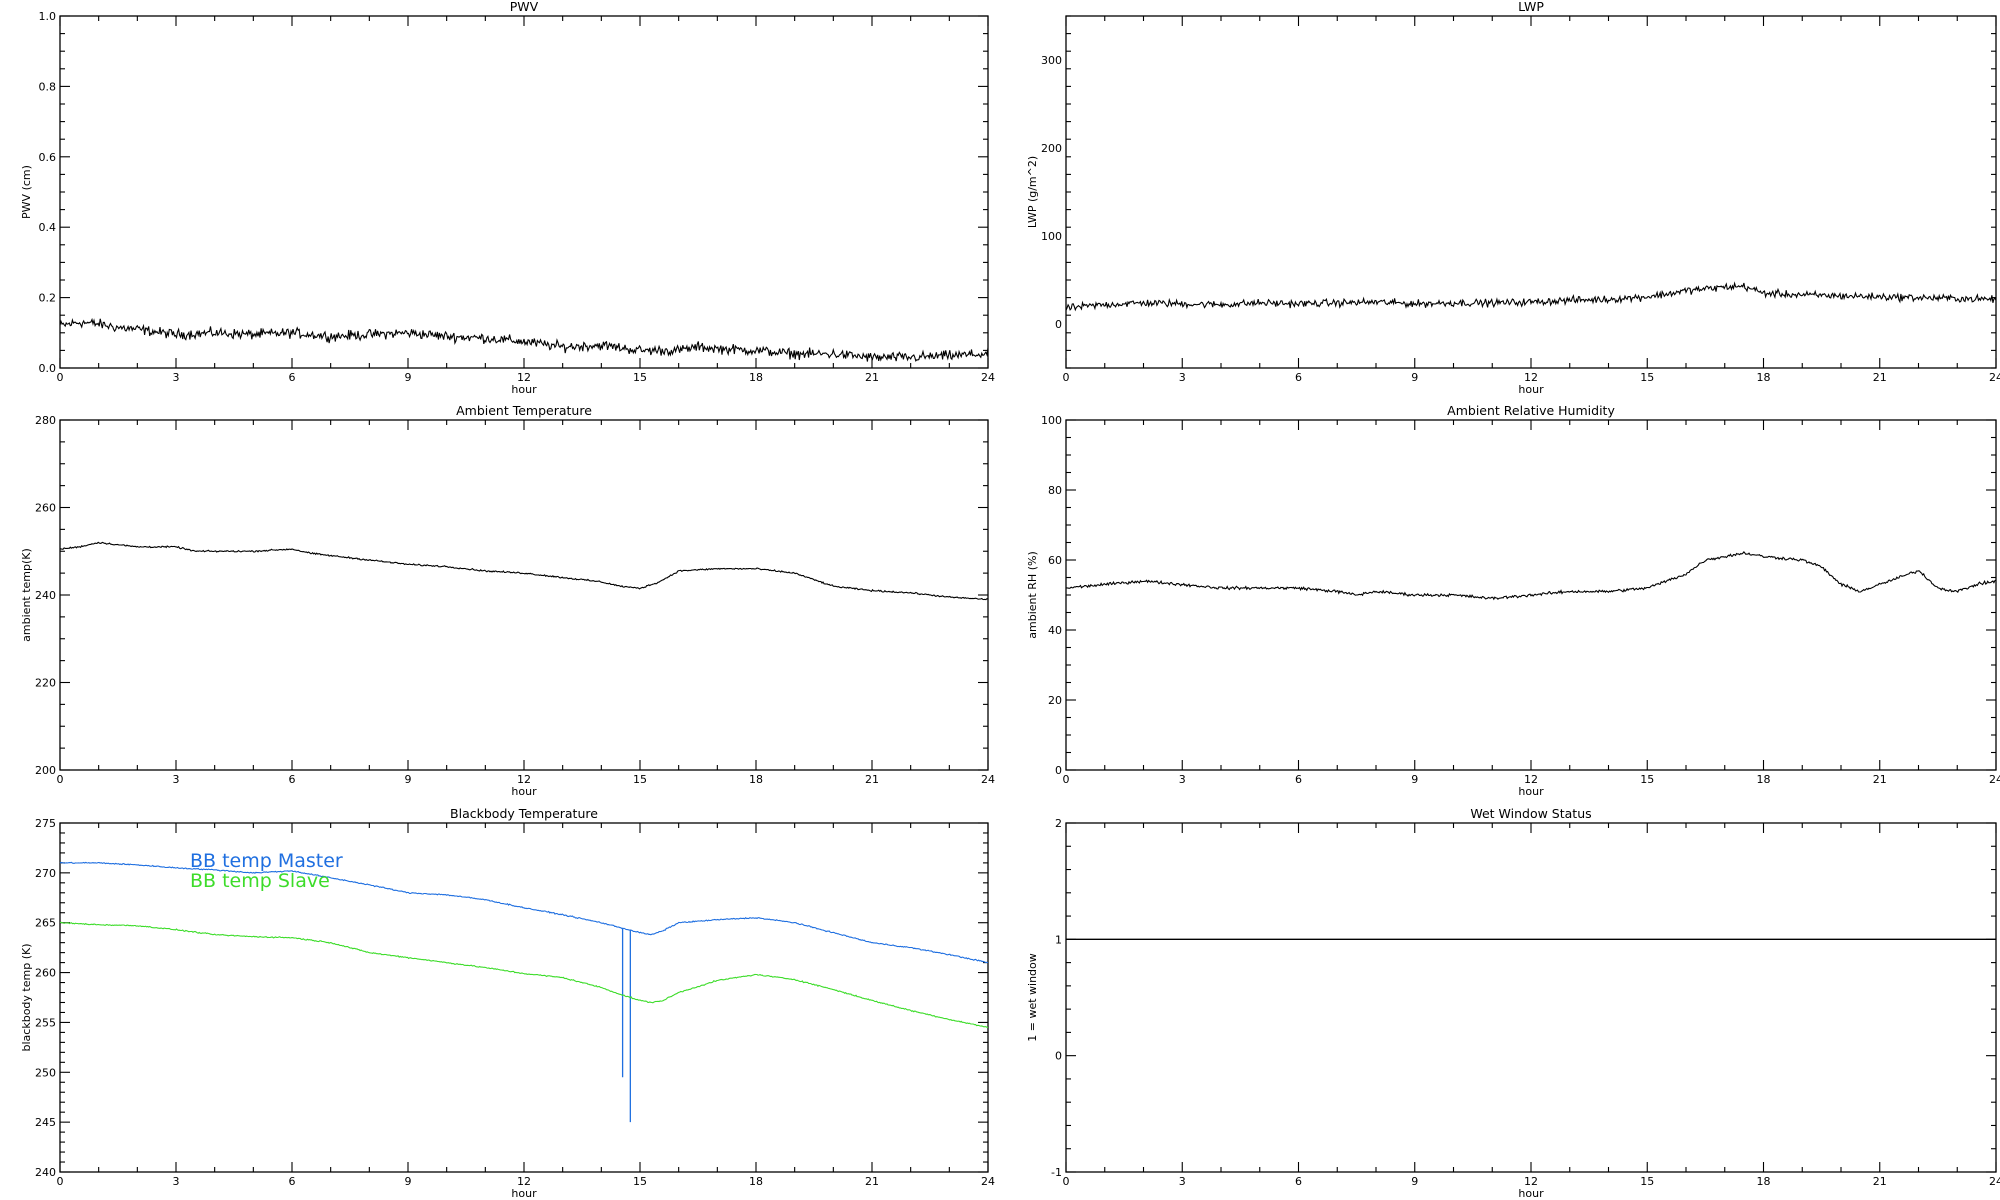 The height and width of the screenshot is (1200, 2000). Describe the element at coordinates (45, 1122) in the screenshot. I see `y-tick-label: 245` at that location.